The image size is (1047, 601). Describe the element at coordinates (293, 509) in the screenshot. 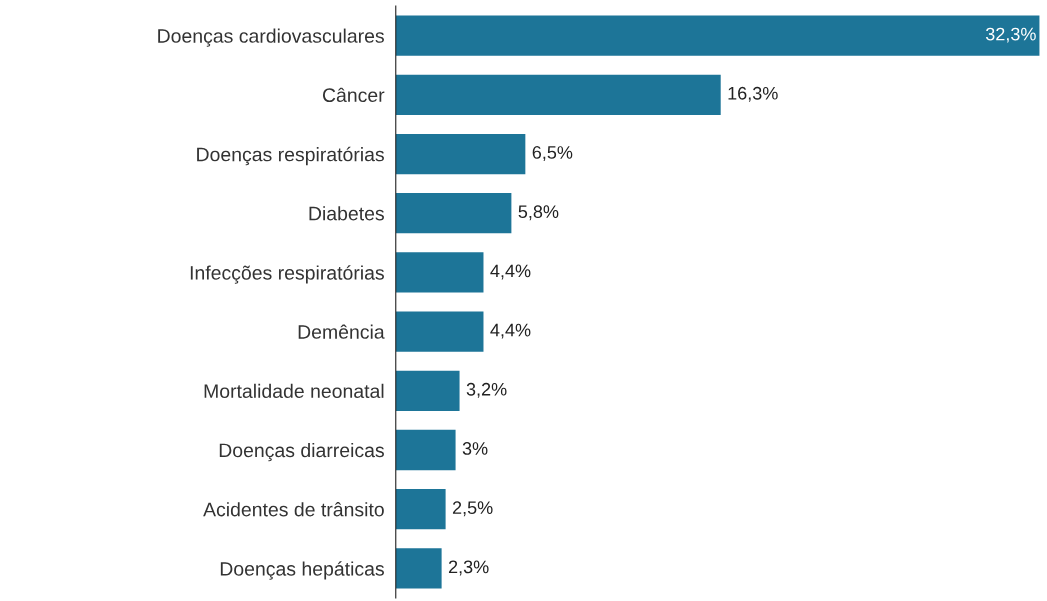

I see `y-tick-label: Acidentes de trânsito` at that location.